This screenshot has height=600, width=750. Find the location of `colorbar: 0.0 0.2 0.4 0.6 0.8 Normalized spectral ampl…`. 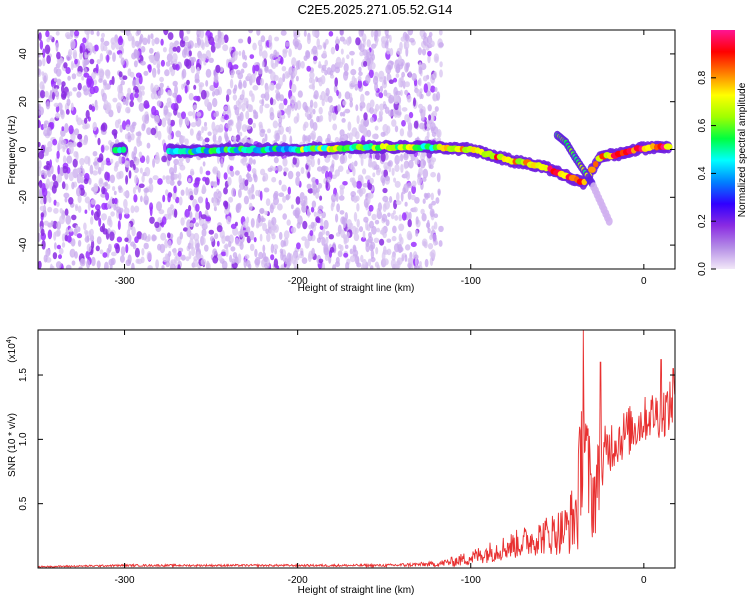

colorbar: 0.0 0.2 0.4 0.6 0.8 Normalized spectral ampl… is located at coordinates (722, 153).